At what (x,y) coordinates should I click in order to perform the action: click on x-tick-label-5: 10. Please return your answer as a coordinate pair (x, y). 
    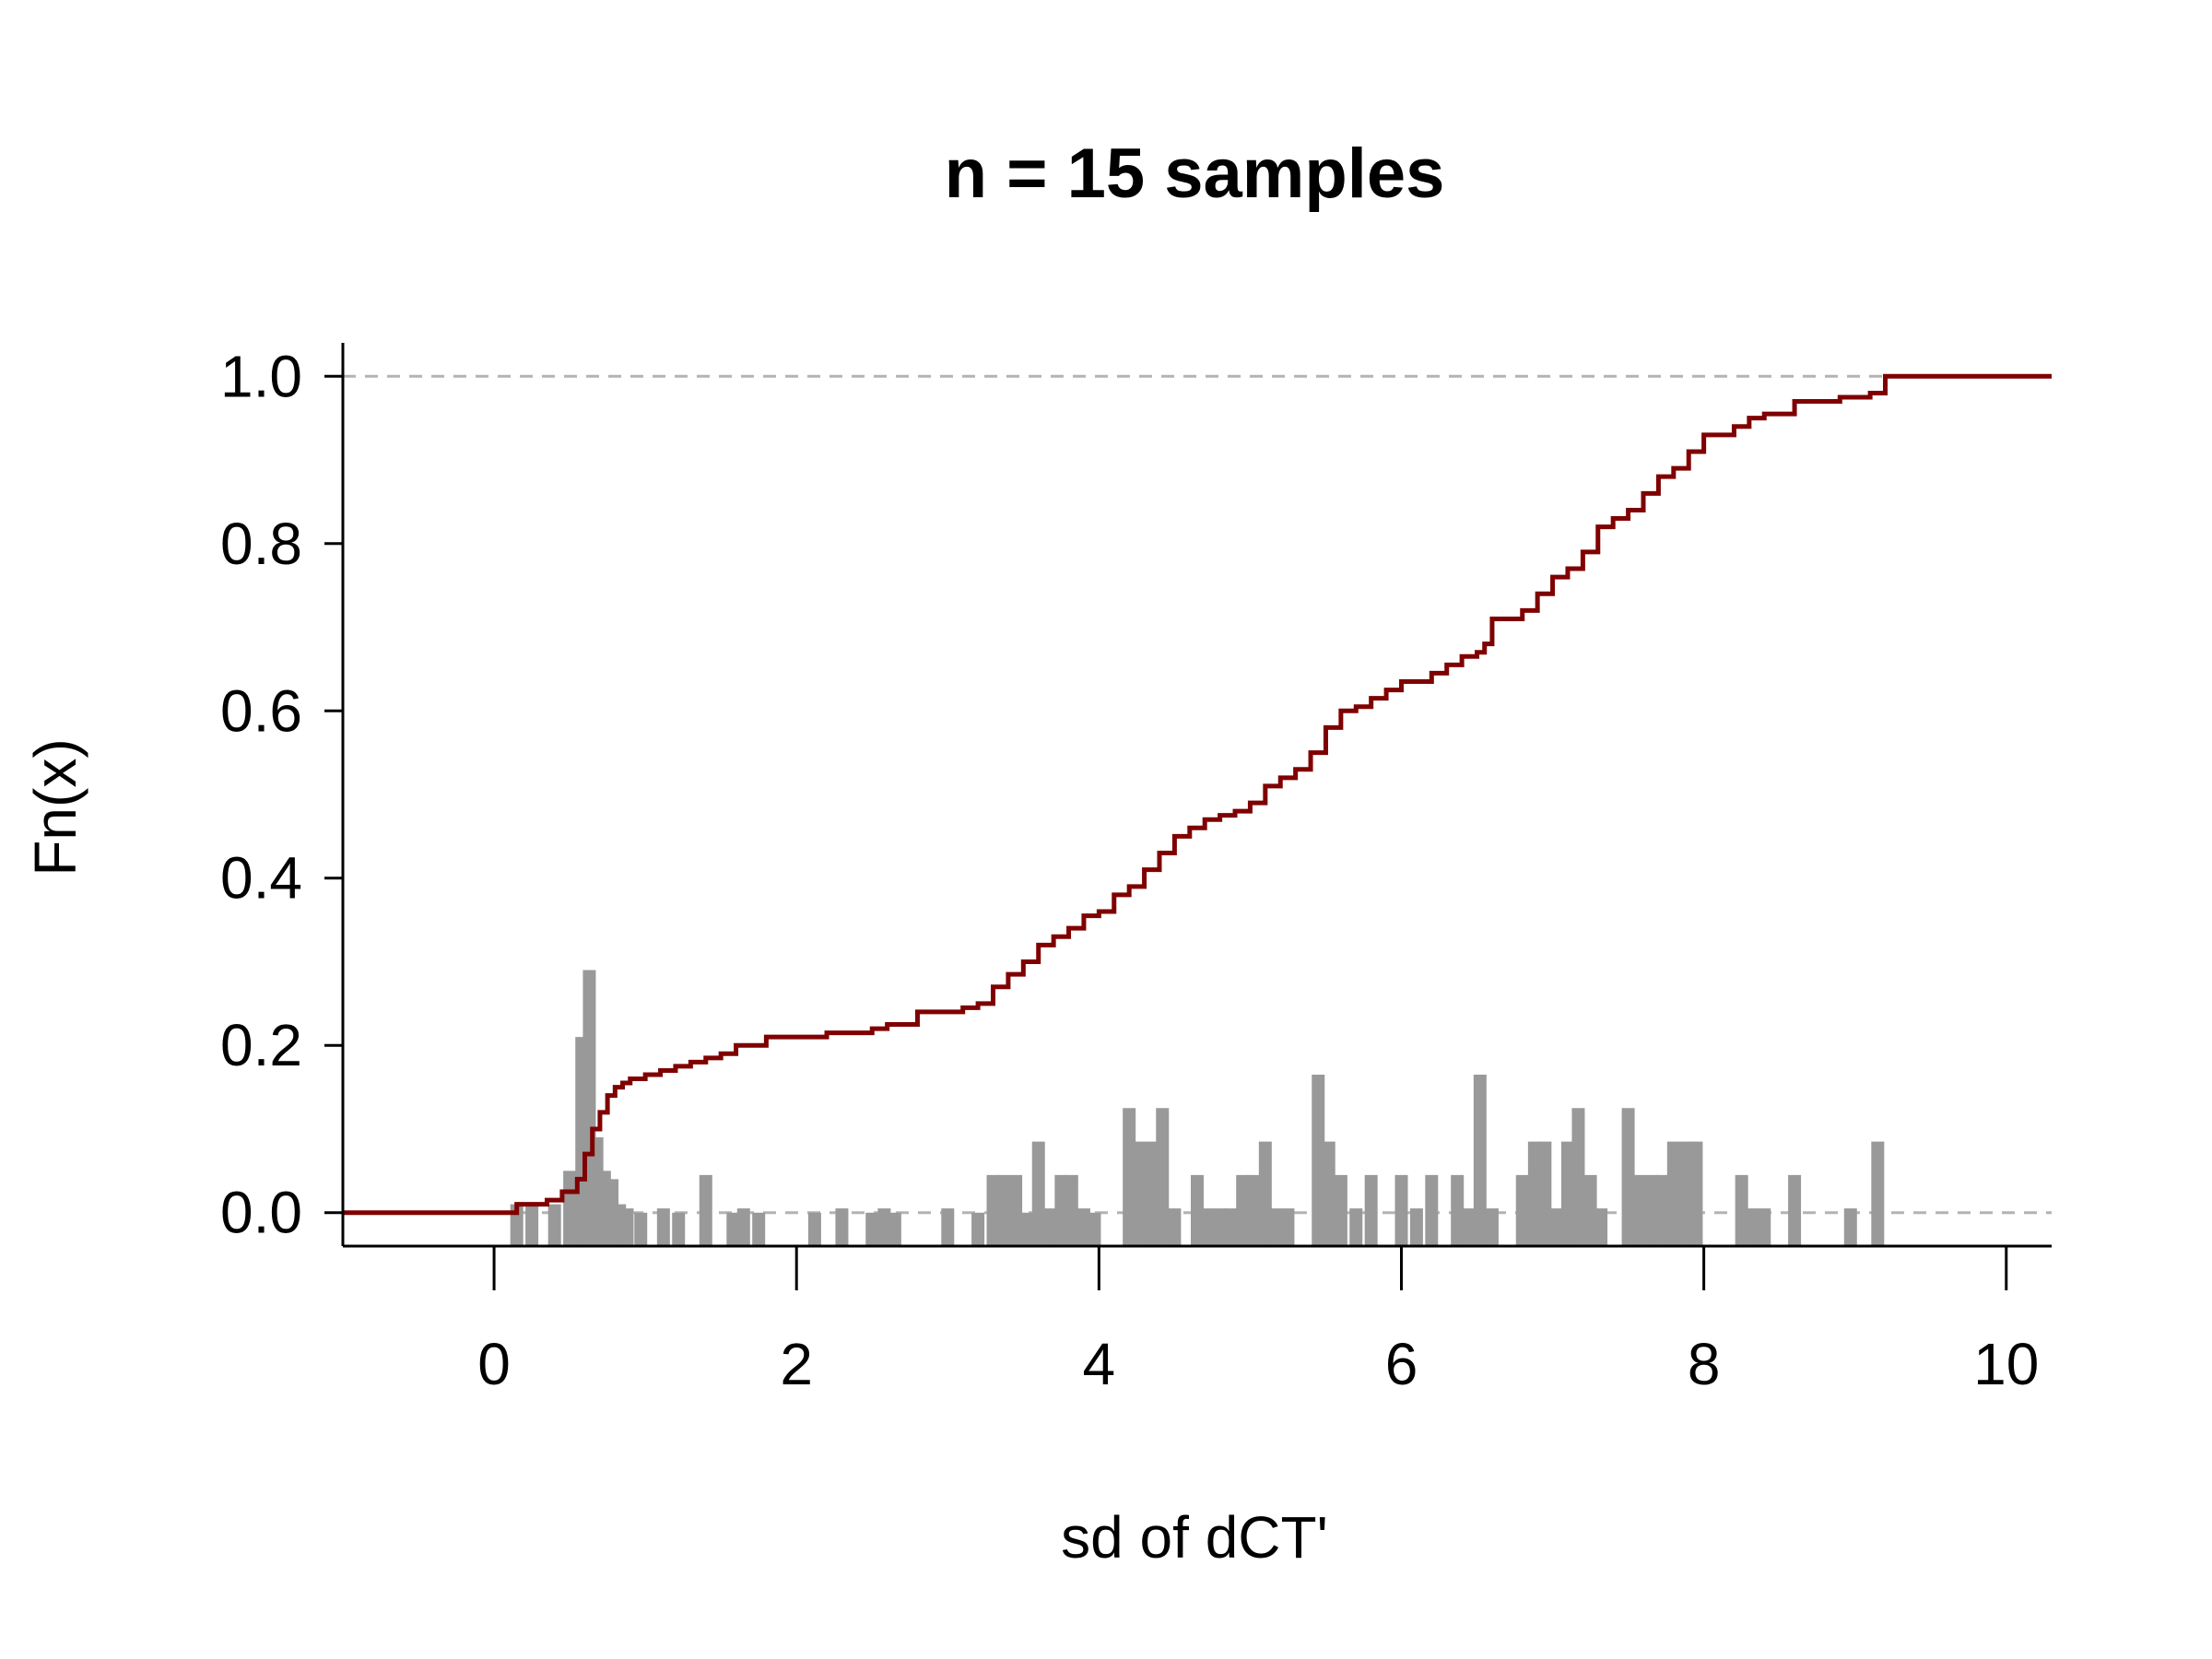
    Looking at the image, I should click on (2006, 1364).